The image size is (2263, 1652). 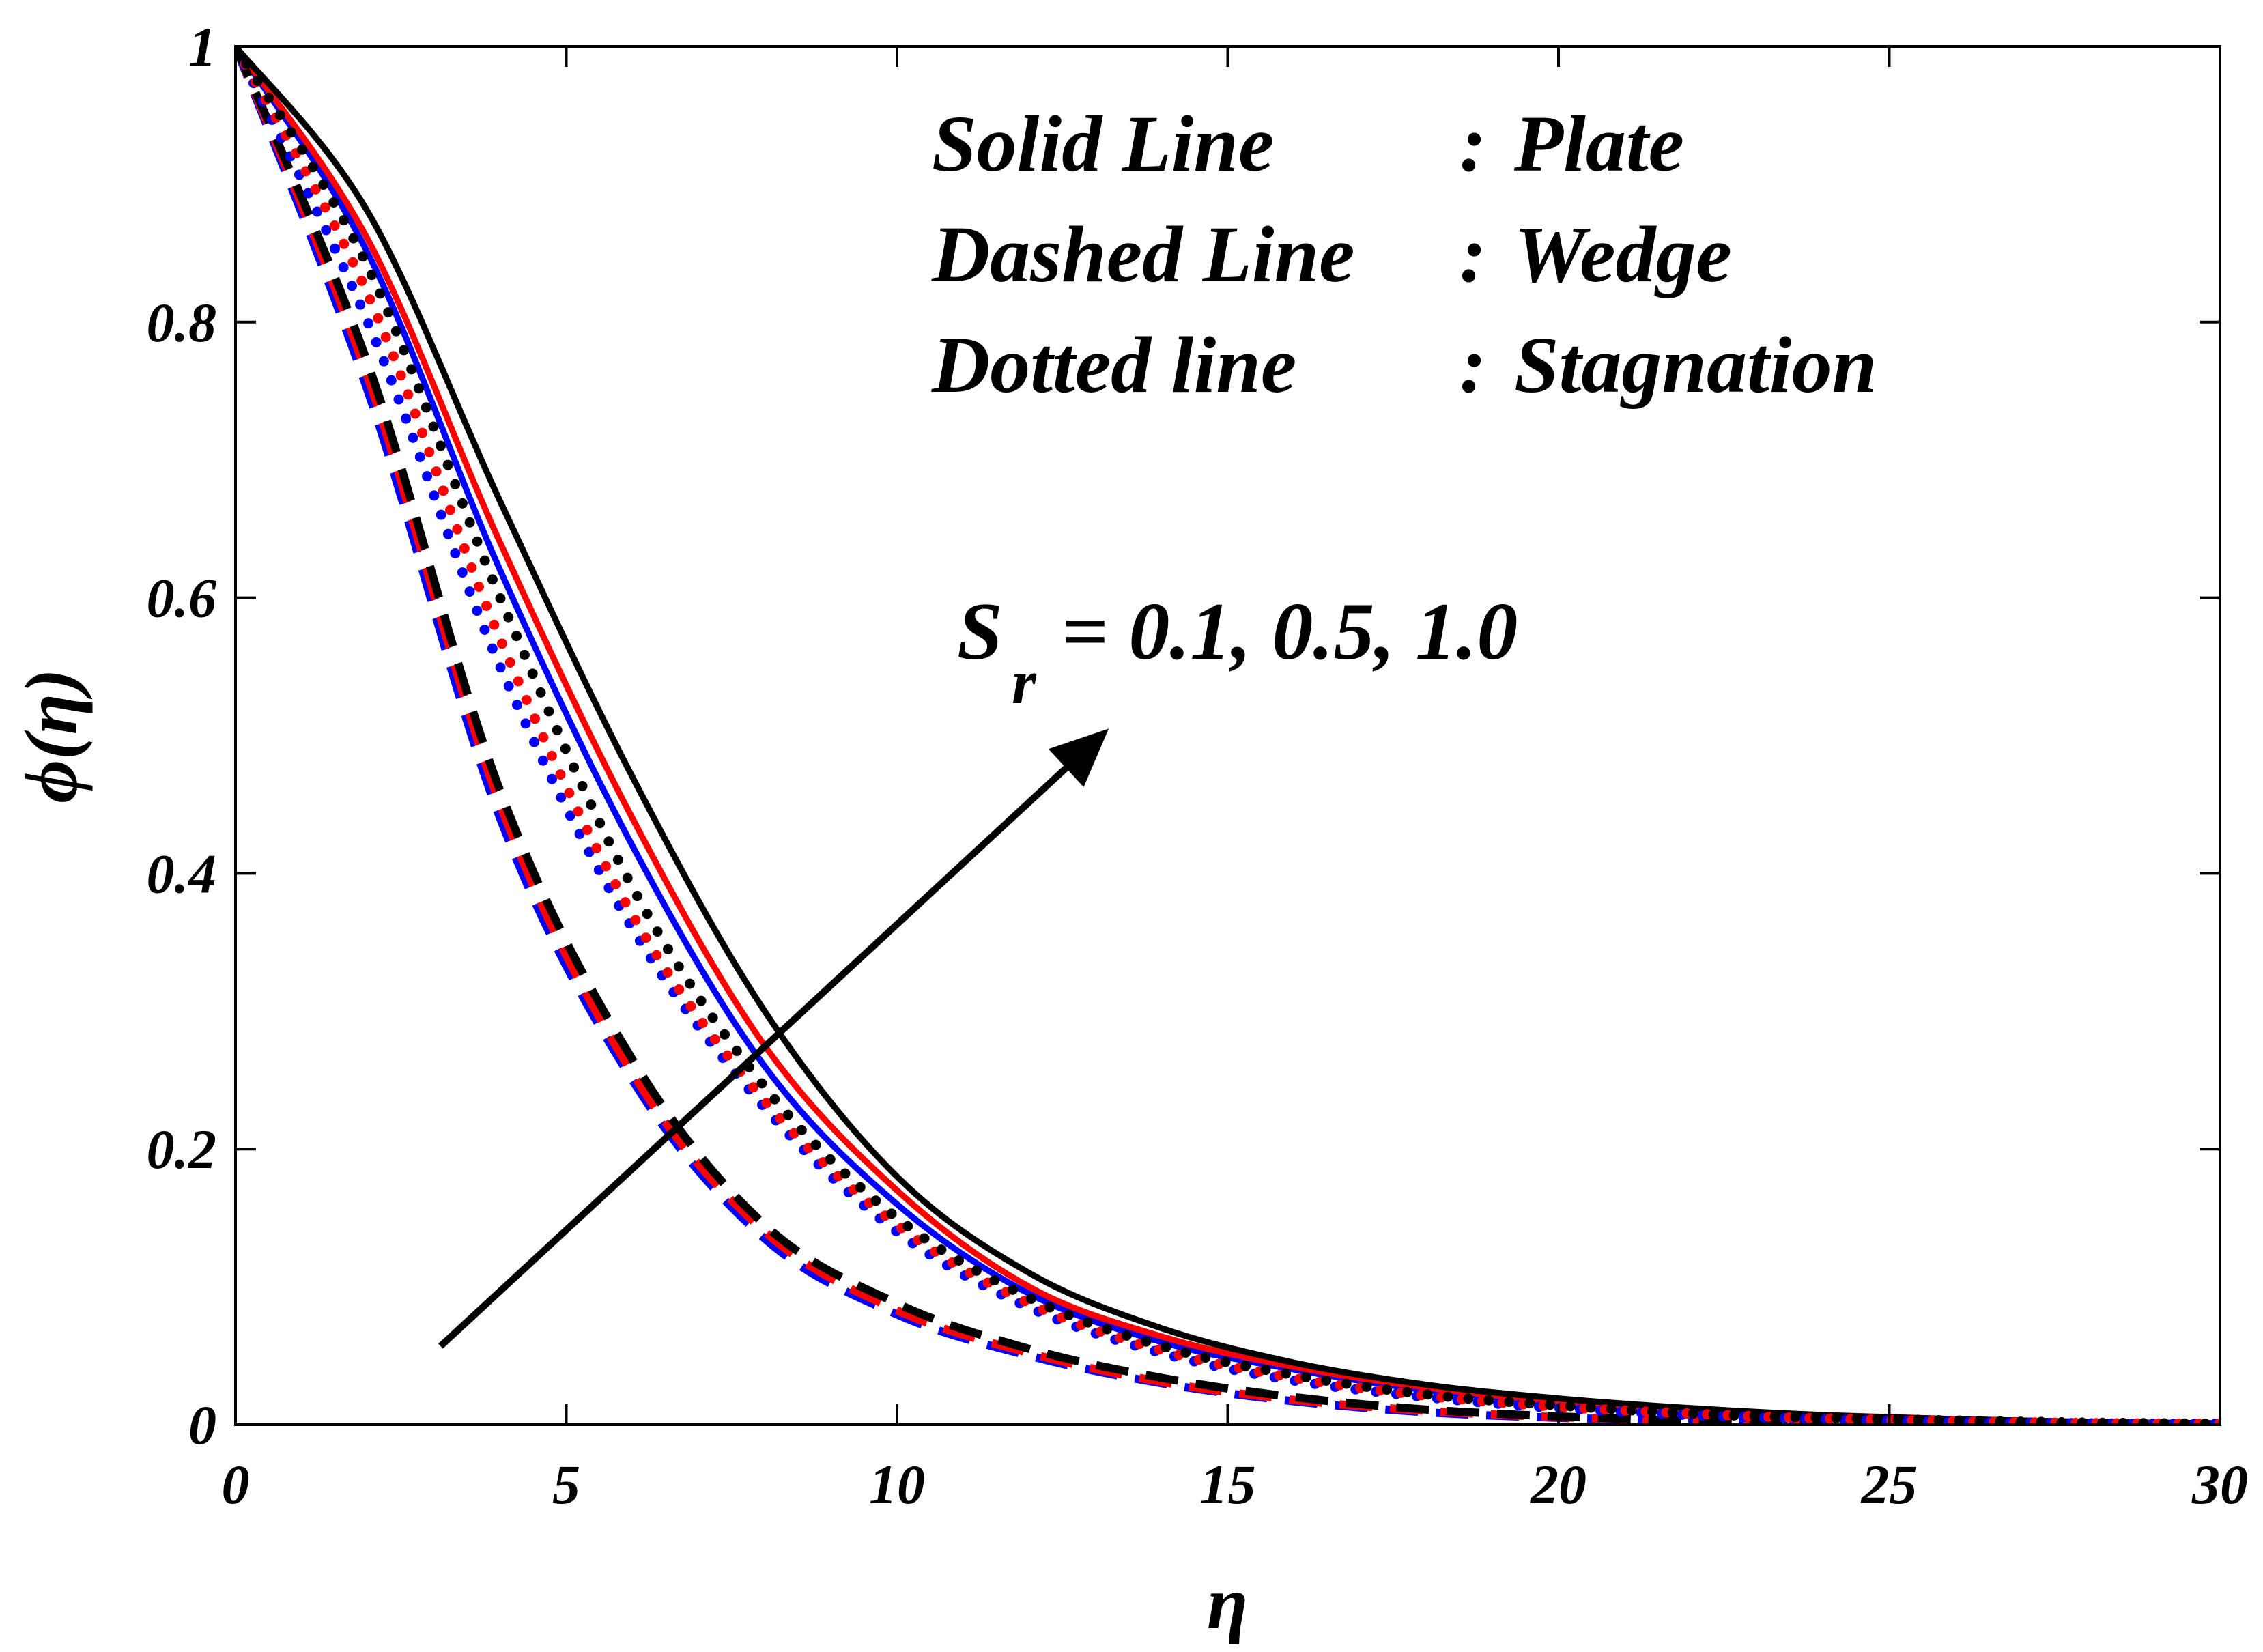 I want to click on x-axis-label: η, so click(x=1227, y=1603).